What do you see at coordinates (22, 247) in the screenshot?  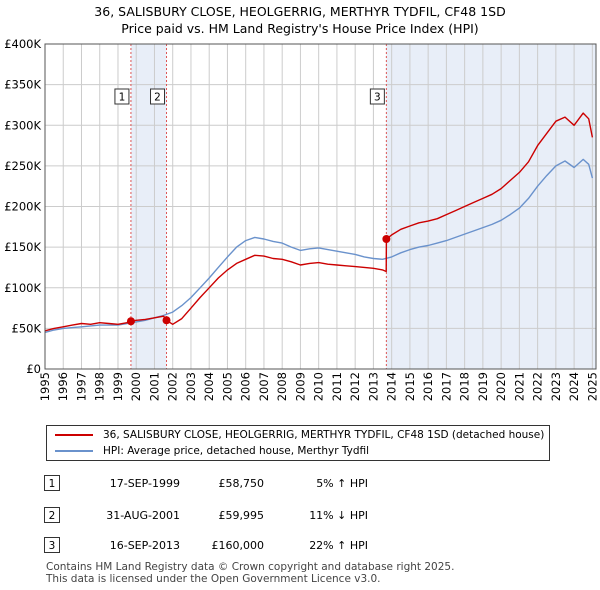 I see `y-tick-label: £150K` at bounding box center [22, 247].